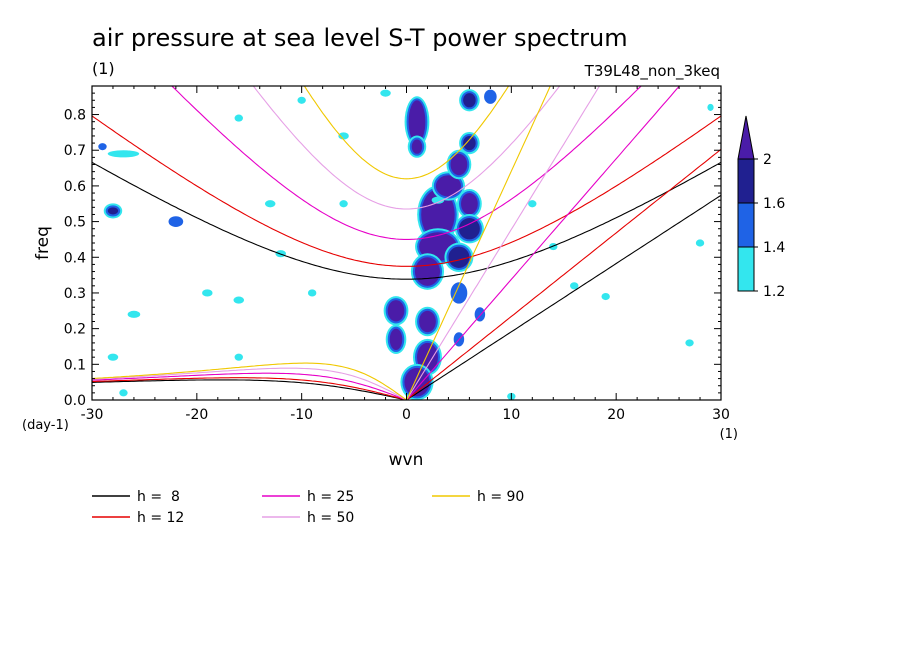 This screenshot has width=904, height=654. What do you see at coordinates (160, 518) in the screenshot?
I see `legend-label: h = 12` at bounding box center [160, 518].